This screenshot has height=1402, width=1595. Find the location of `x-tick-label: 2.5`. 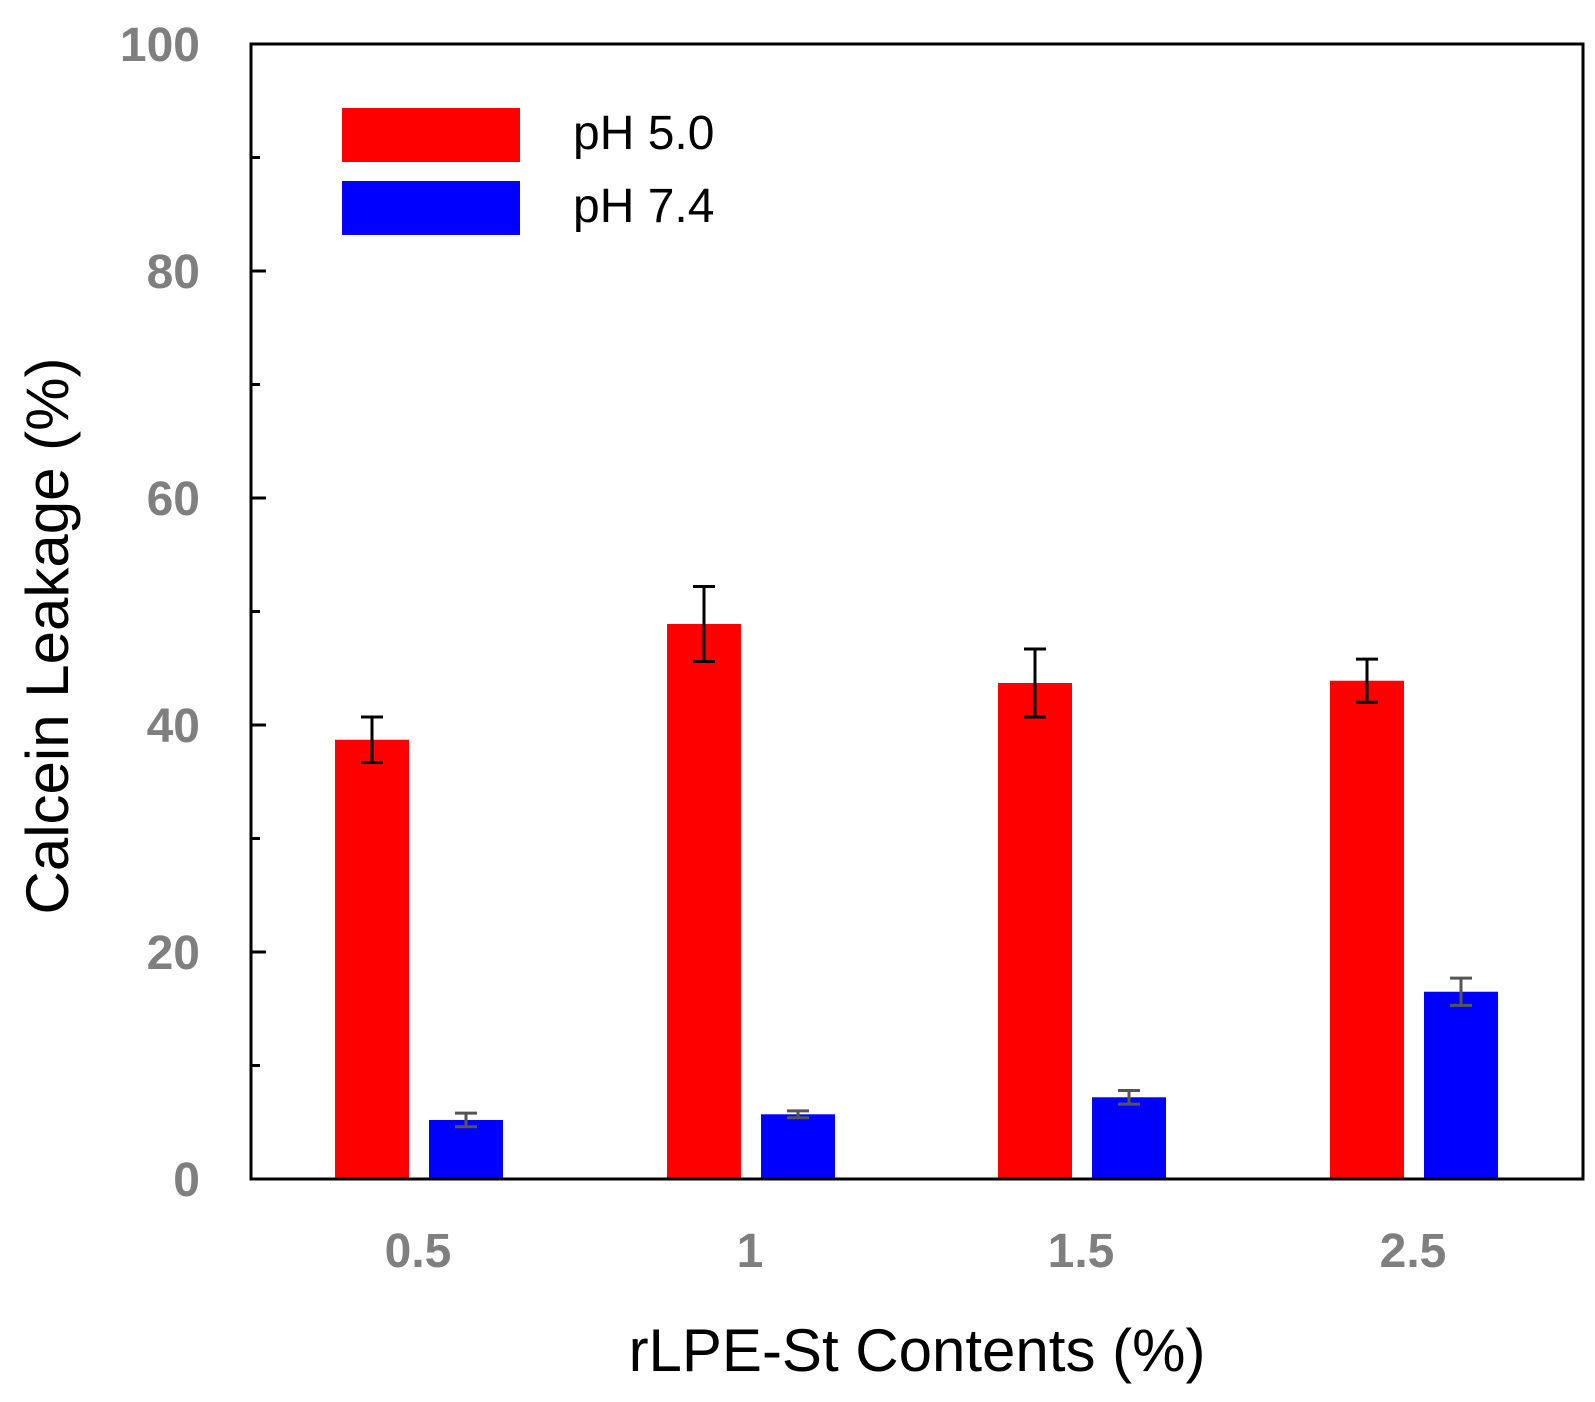

x-tick-label: 2.5 is located at coordinates (1413, 1251).